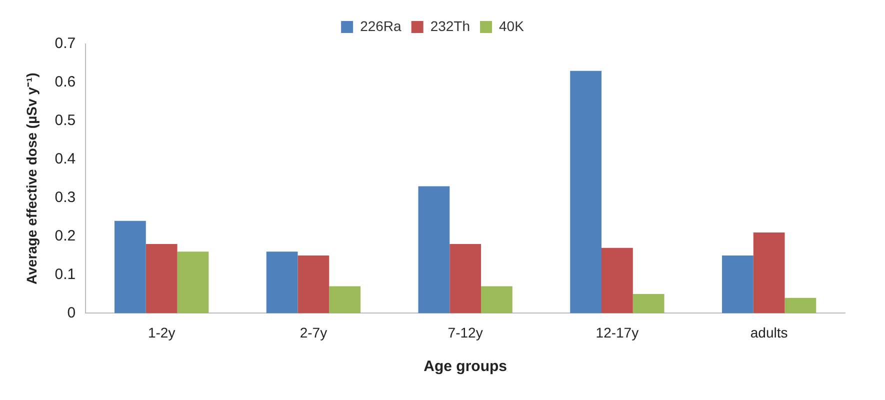 The width and height of the screenshot is (885, 400). What do you see at coordinates (381, 26) in the screenshot?
I see `legend-label: 226Ra` at bounding box center [381, 26].